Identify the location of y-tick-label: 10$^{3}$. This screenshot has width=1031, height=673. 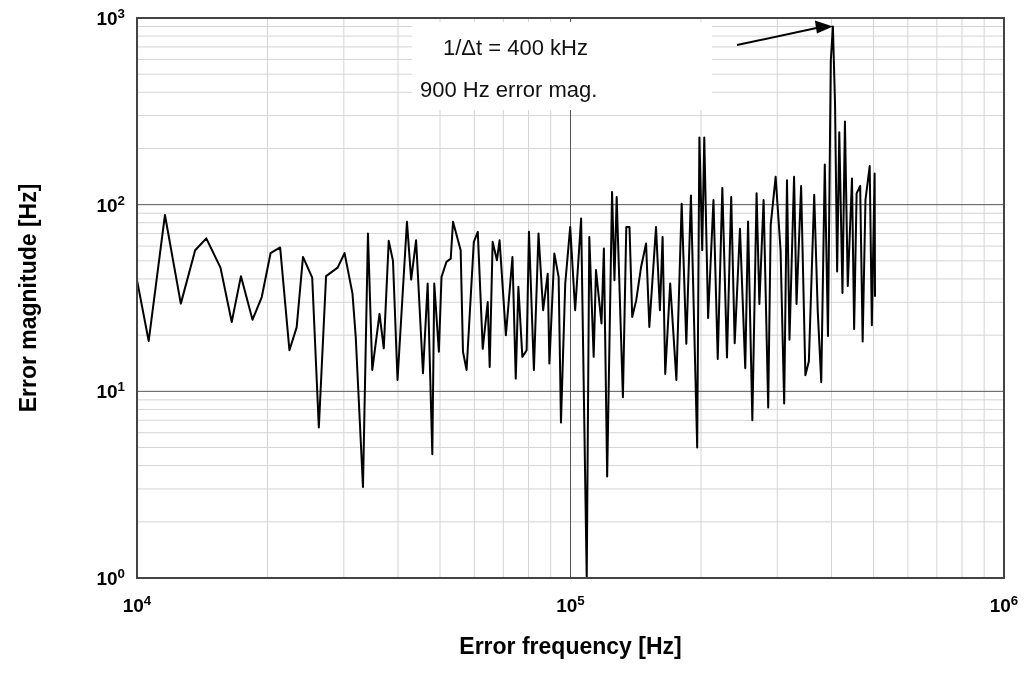
(110, 17).